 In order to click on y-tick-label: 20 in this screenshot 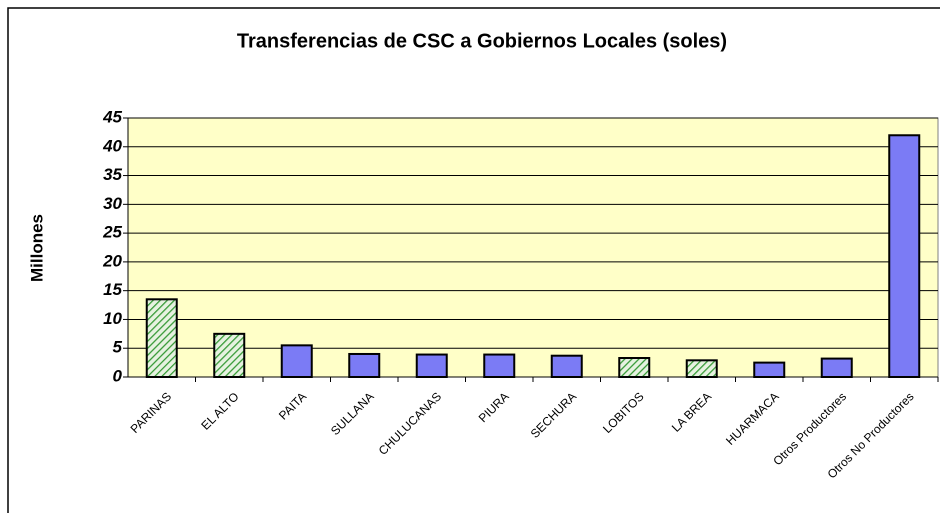, I will do `click(112, 260)`.